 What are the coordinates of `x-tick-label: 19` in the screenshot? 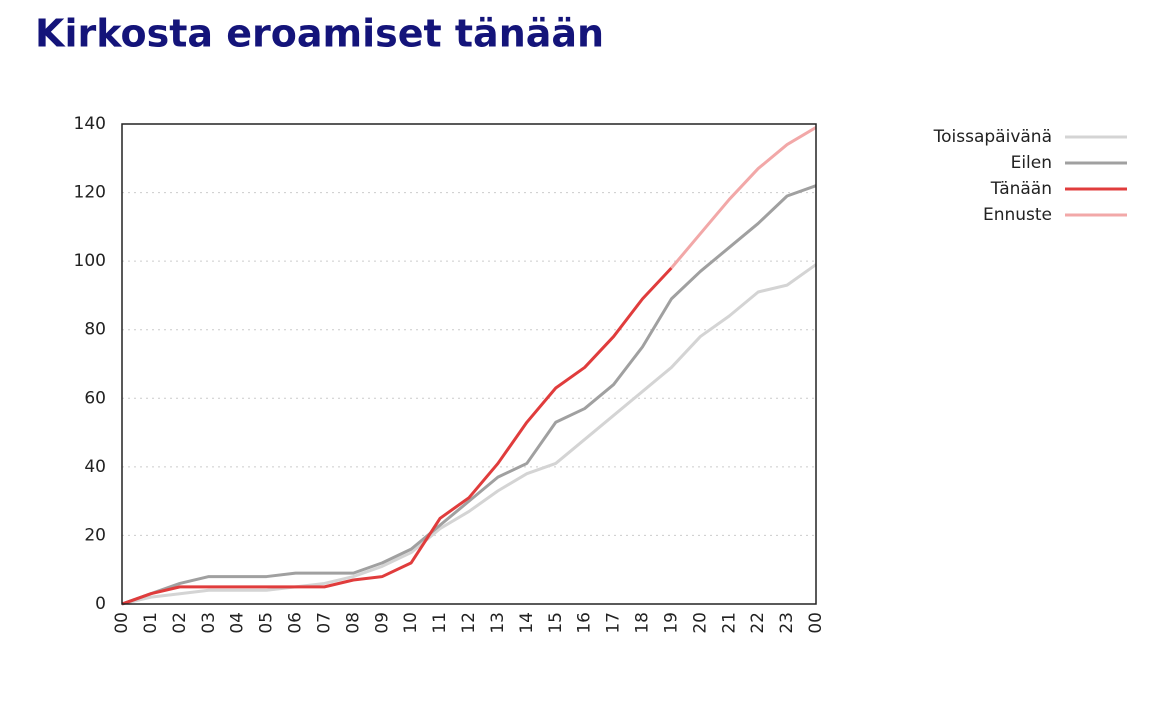 It's located at (671, 623).